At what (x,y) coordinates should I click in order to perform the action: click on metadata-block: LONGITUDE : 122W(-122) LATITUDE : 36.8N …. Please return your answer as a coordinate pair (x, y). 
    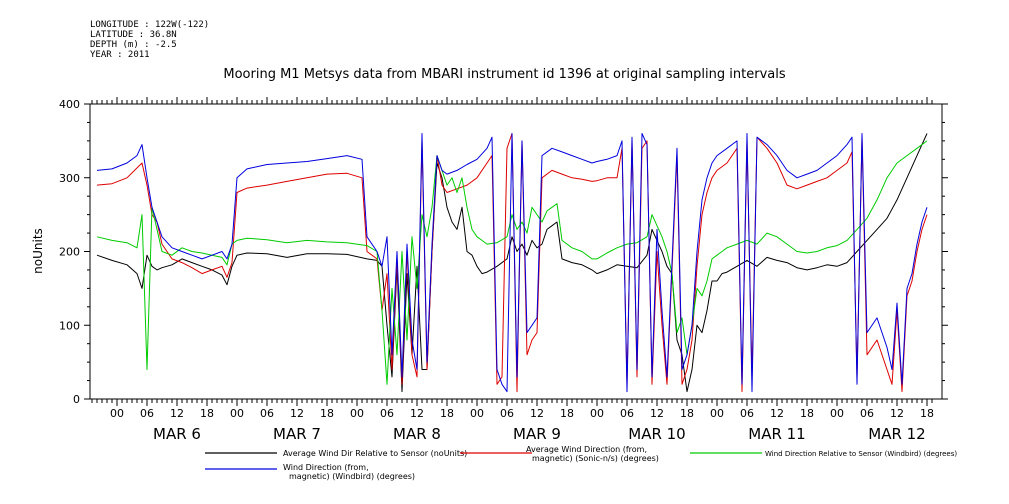
    Looking at the image, I should click on (149, 40).